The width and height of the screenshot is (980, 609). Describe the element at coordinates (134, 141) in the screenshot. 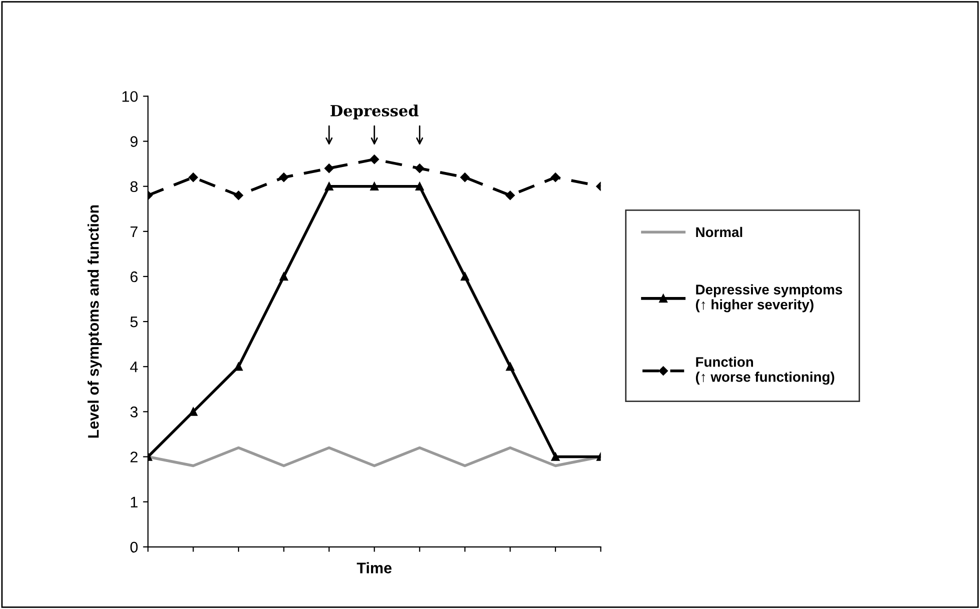

I see `y-tick-label: 9` at that location.